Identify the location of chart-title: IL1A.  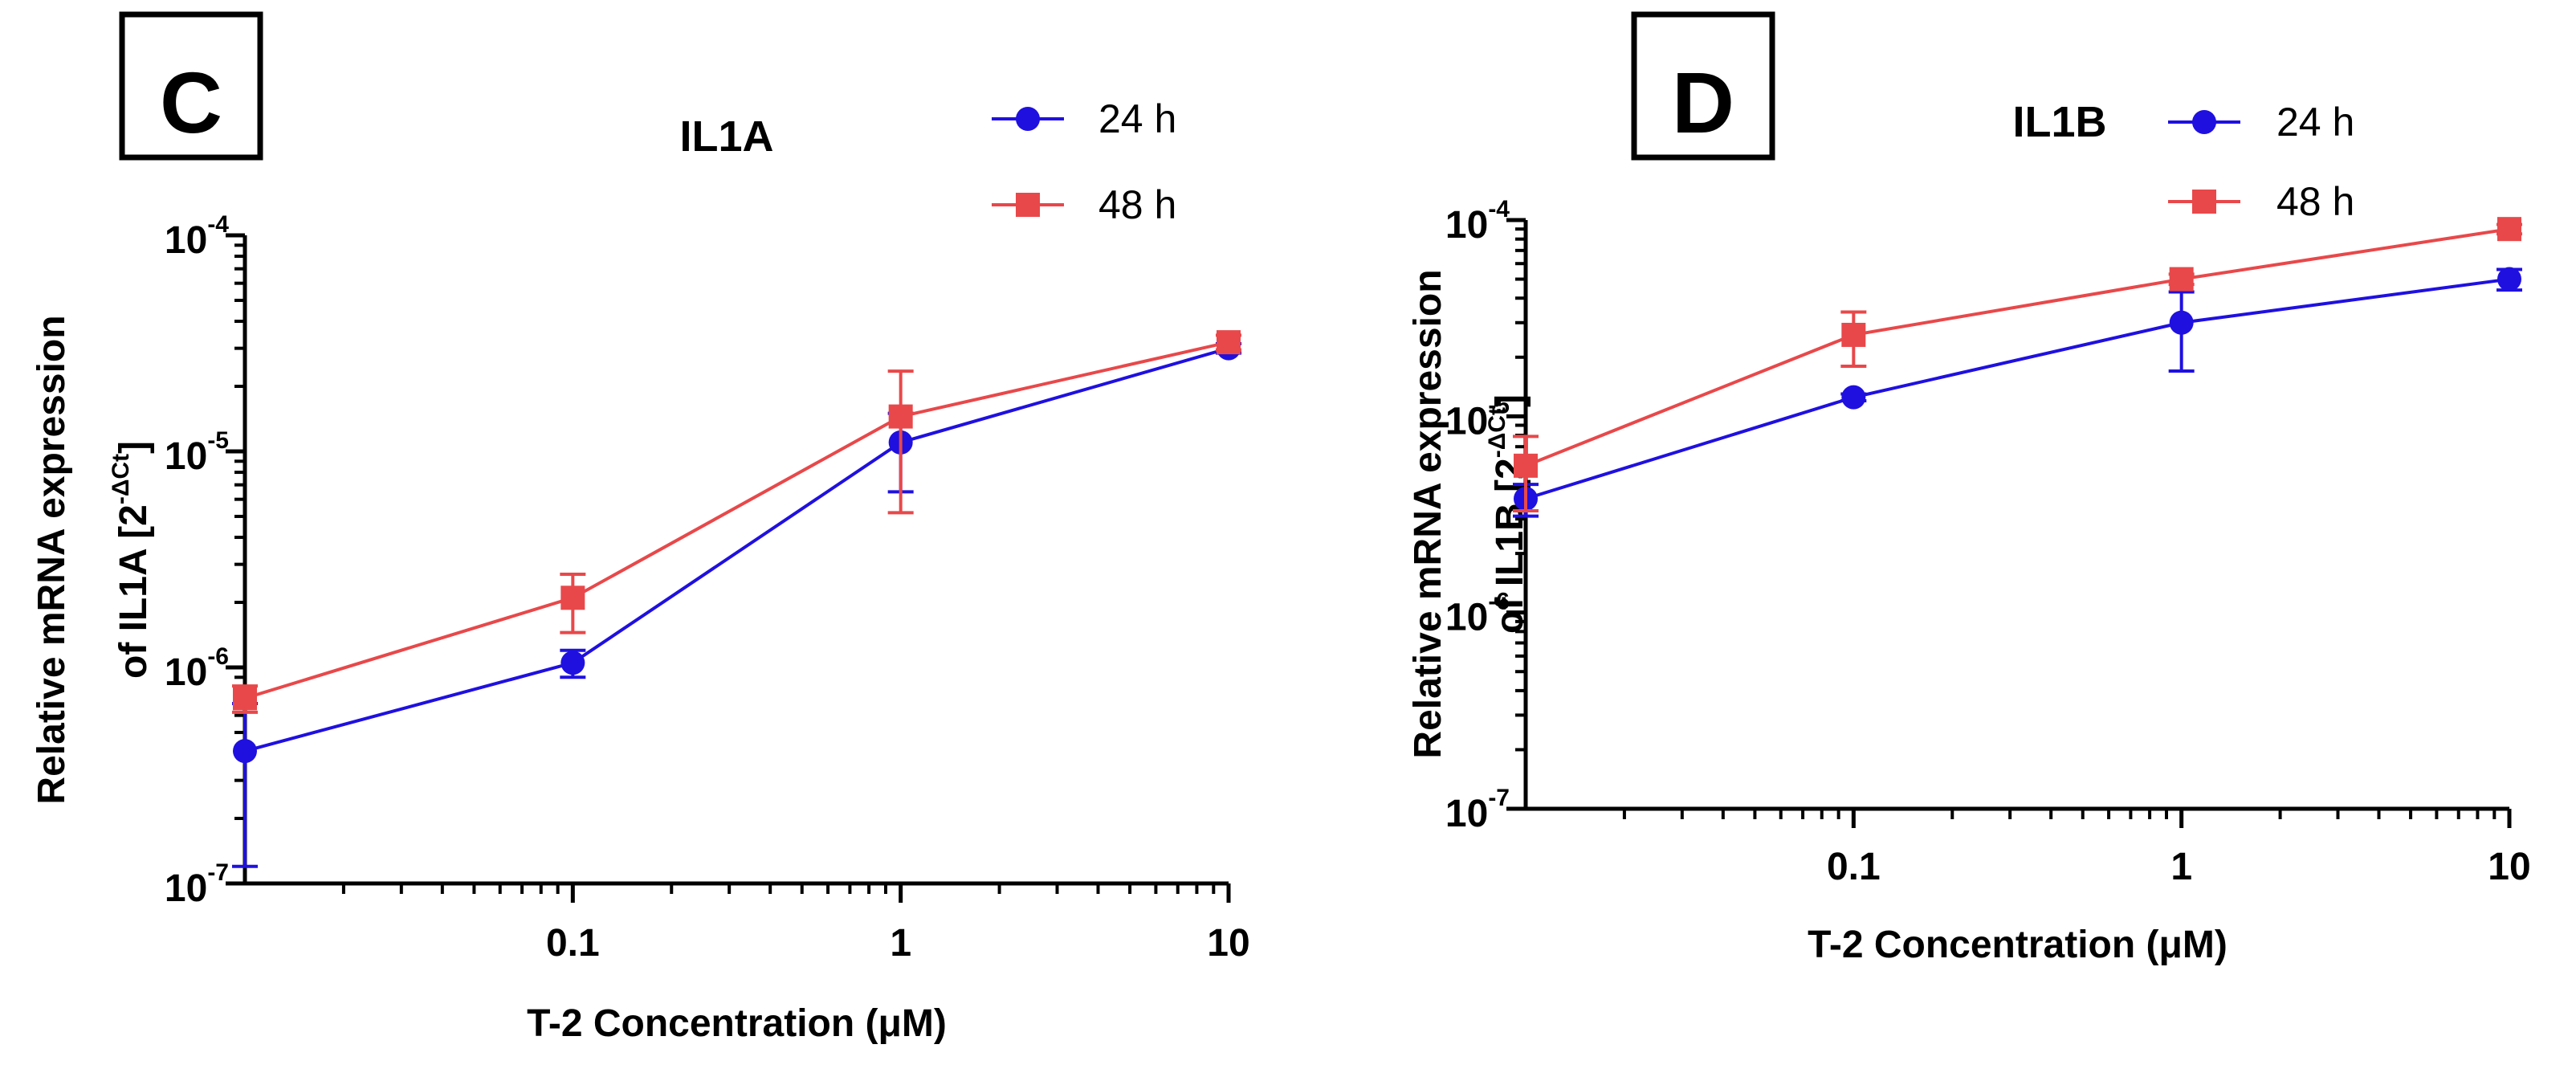
(726, 137).